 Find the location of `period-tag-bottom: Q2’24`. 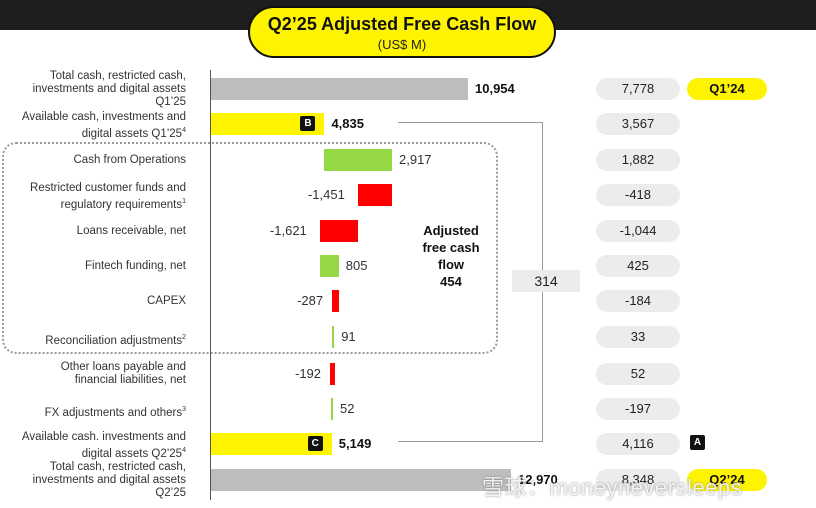

period-tag-bottom: Q2’24 is located at coordinates (727, 480).